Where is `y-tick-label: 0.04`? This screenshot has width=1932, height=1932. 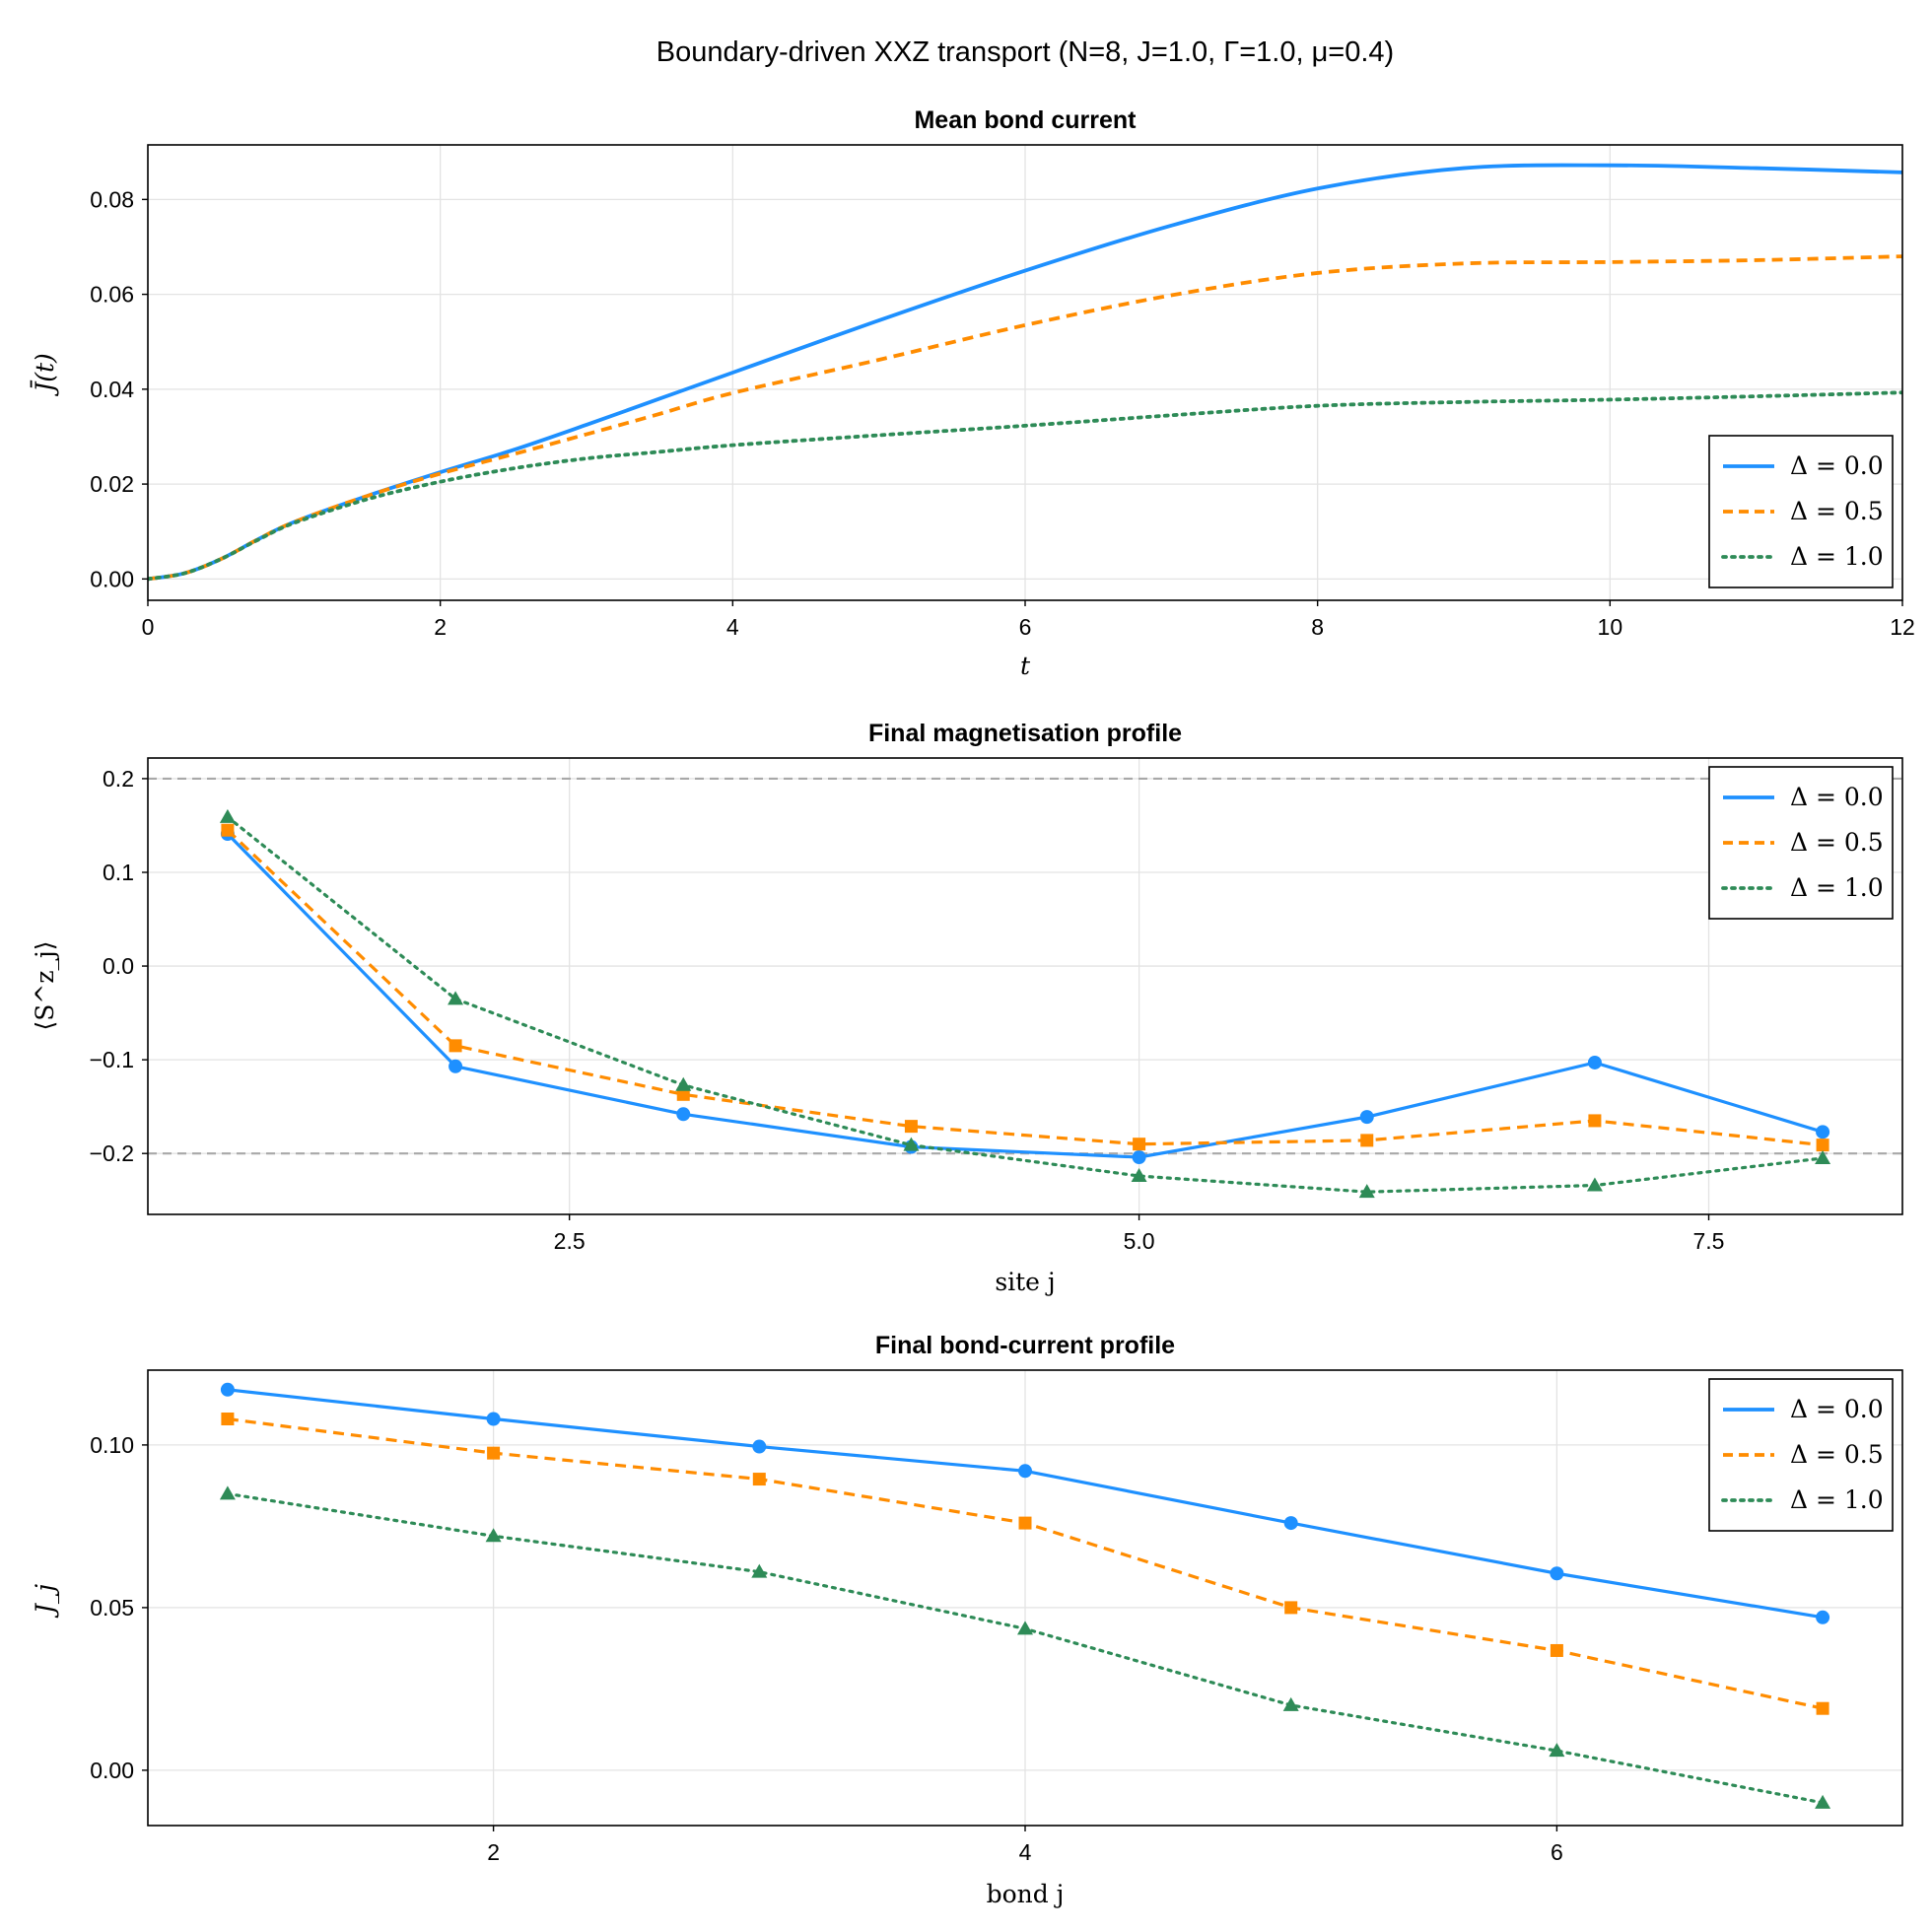
y-tick-label: 0.04 is located at coordinates (112, 390).